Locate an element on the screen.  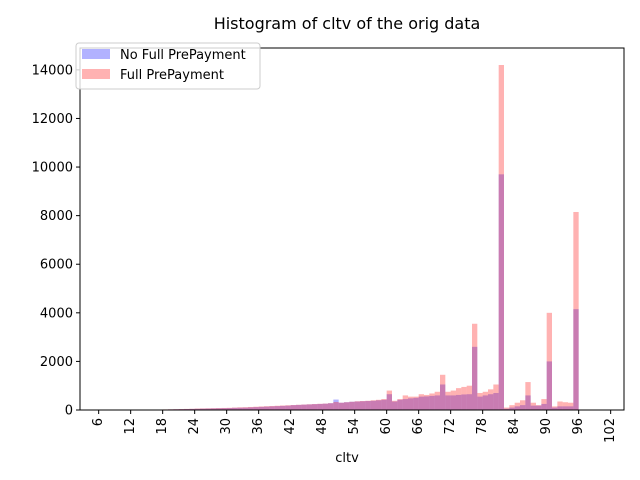
x-tick-label: 48 is located at coordinates (322, 426).